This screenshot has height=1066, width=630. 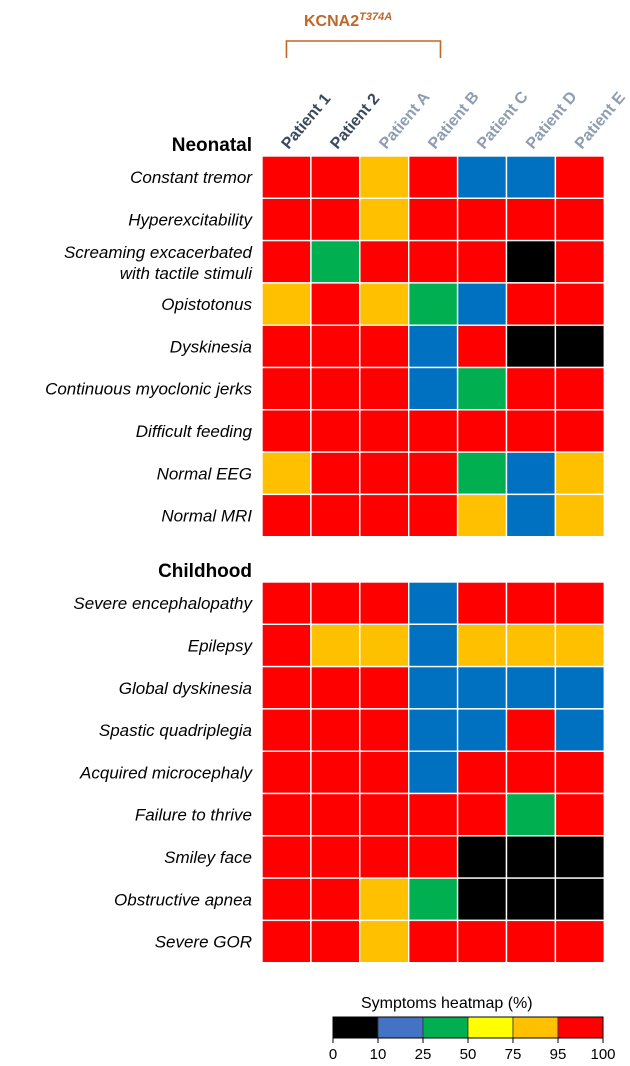 I want to click on row-label: Normal EEG, so click(x=204, y=473).